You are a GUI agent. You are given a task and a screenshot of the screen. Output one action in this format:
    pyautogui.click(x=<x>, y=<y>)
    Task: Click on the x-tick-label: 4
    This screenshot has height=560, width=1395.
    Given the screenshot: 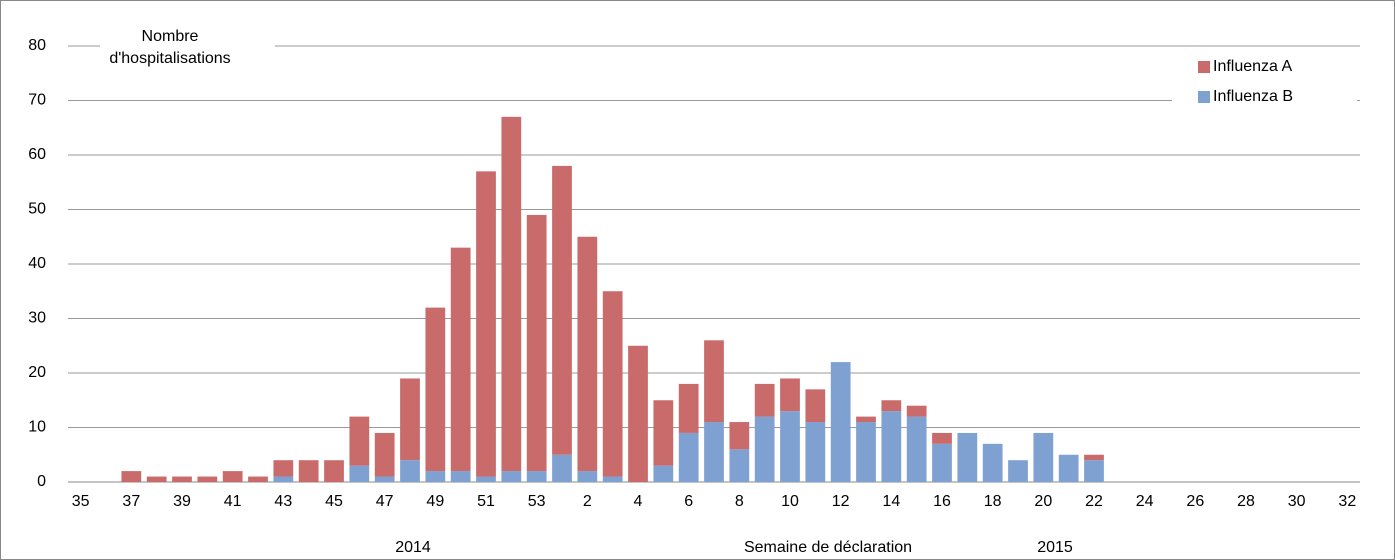 What is the action you would take?
    pyautogui.click(x=638, y=501)
    